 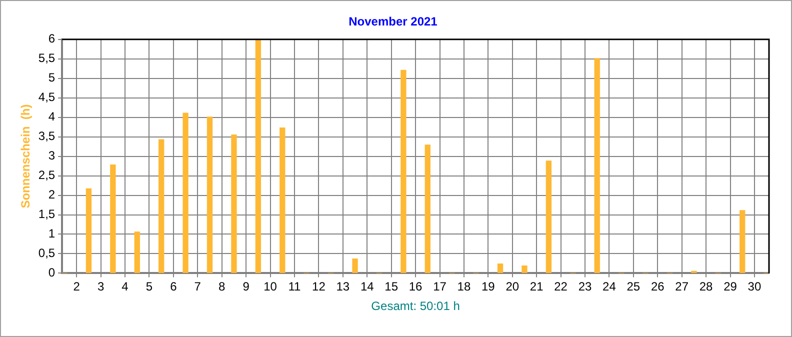 What do you see at coordinates (657, 287) in the screenshot?
I see `x-tick-label: 26` at bounding box center [657, 287].